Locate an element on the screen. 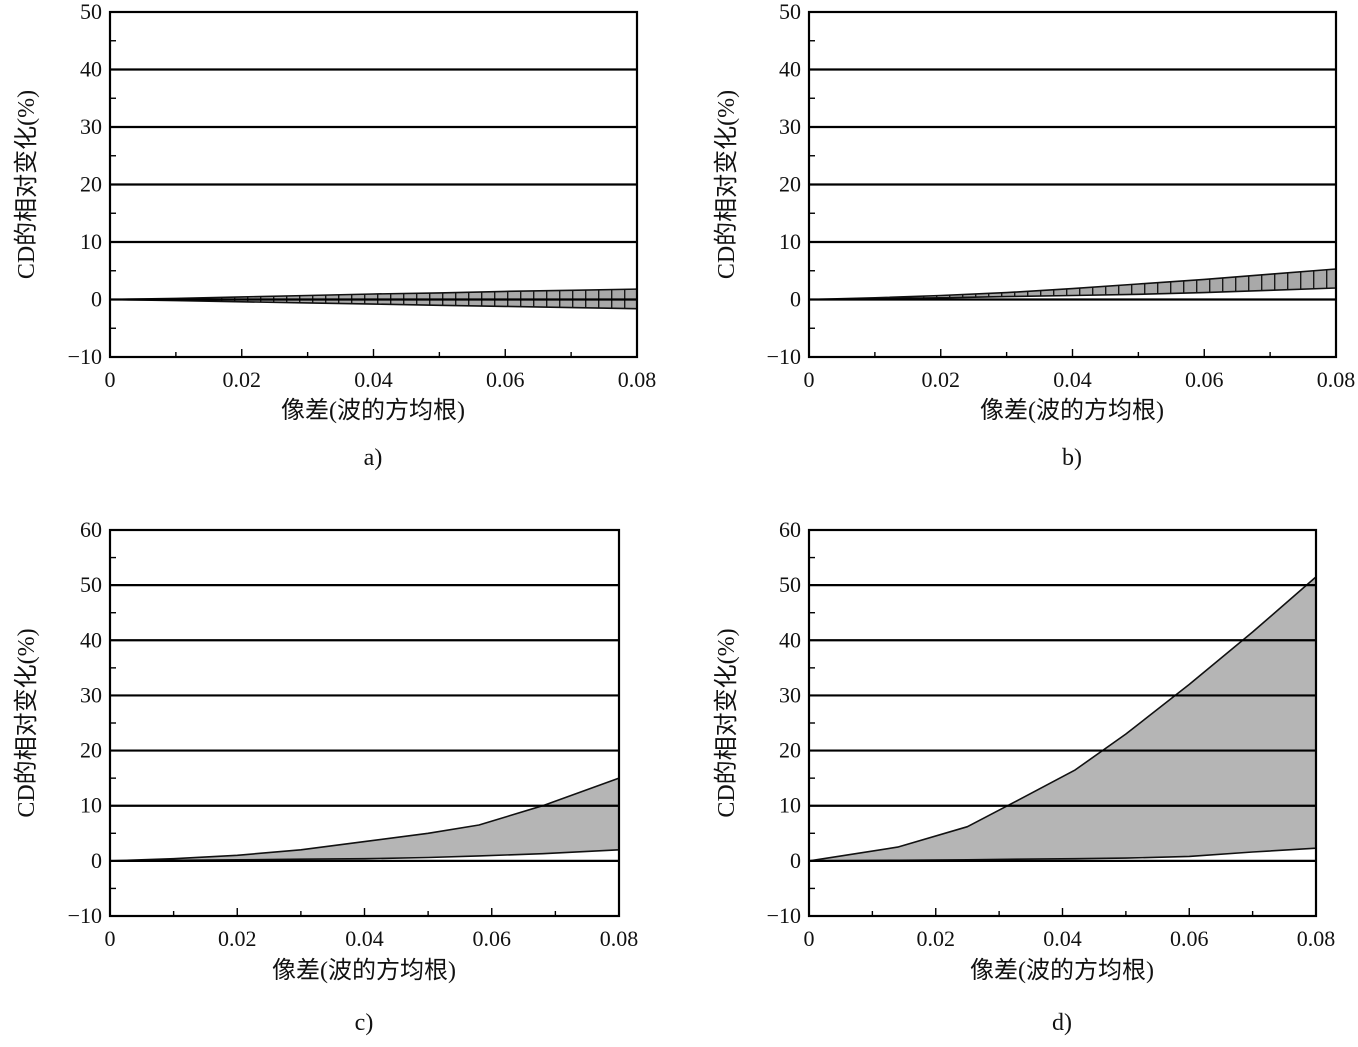 This screenshot has width=1358, height=1047. panel-label: c) is located at coordinates (364, 1023).